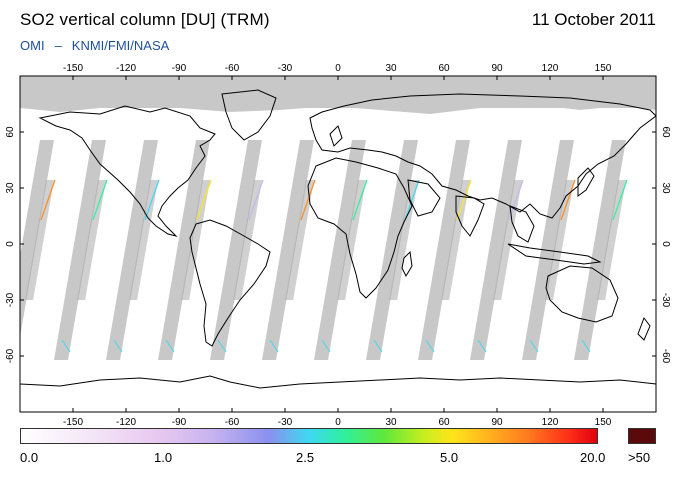  What do you see at coordinates (32, 45) in the screenshot?
I see `credit-instrument: OMI` at bounding box center [32, 45].